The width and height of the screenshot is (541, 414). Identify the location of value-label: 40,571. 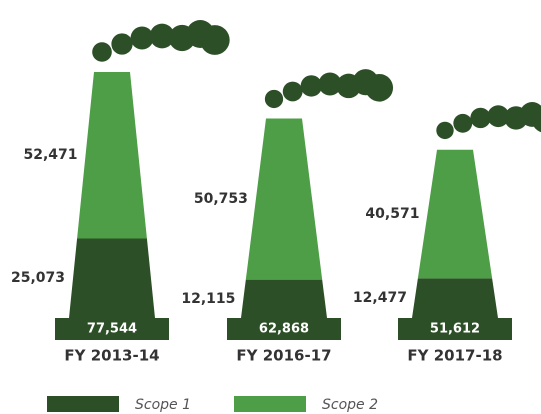
(392, 214).